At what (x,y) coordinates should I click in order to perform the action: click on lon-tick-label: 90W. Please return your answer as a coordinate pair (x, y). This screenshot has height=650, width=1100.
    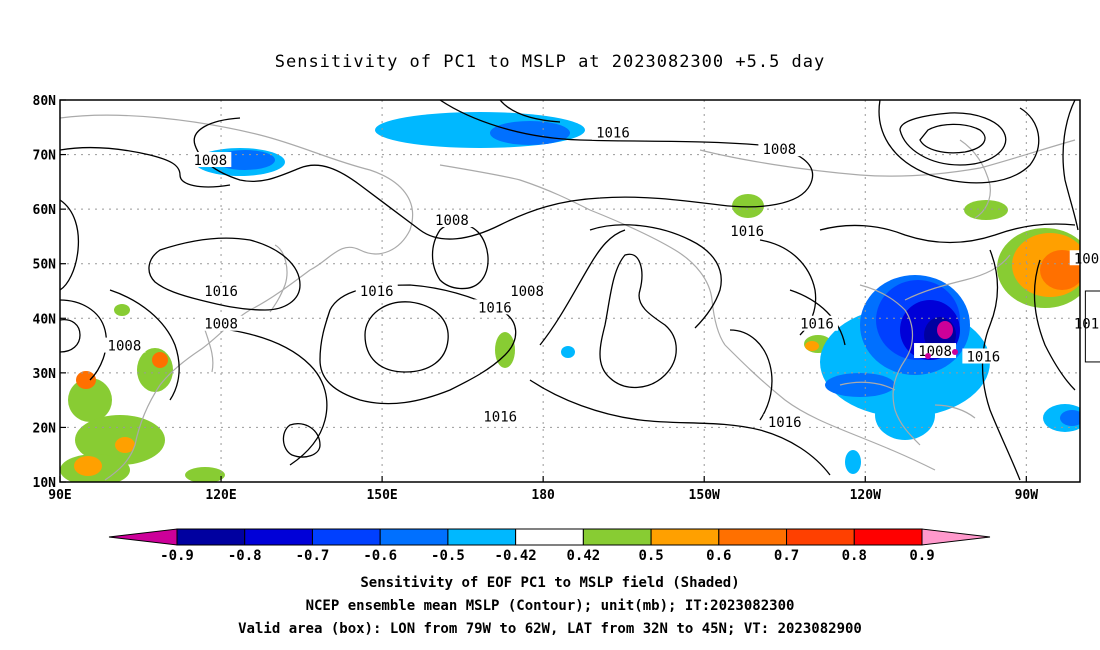
    Looking at the image, I should click on (1027, 495).